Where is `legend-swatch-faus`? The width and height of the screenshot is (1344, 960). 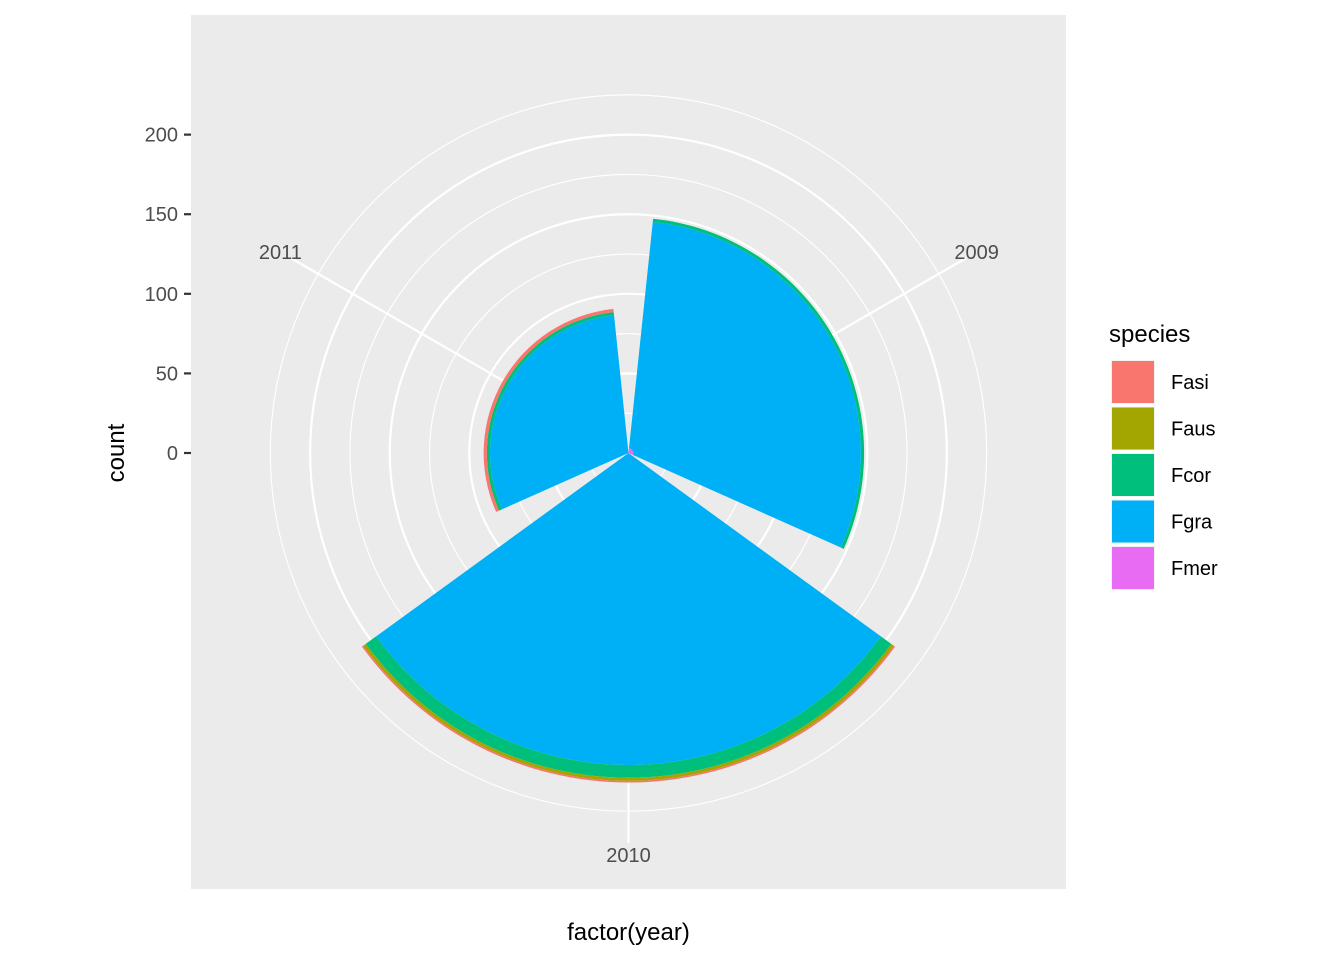
legend-swatch-faus is located at coordinates (1133, 428).